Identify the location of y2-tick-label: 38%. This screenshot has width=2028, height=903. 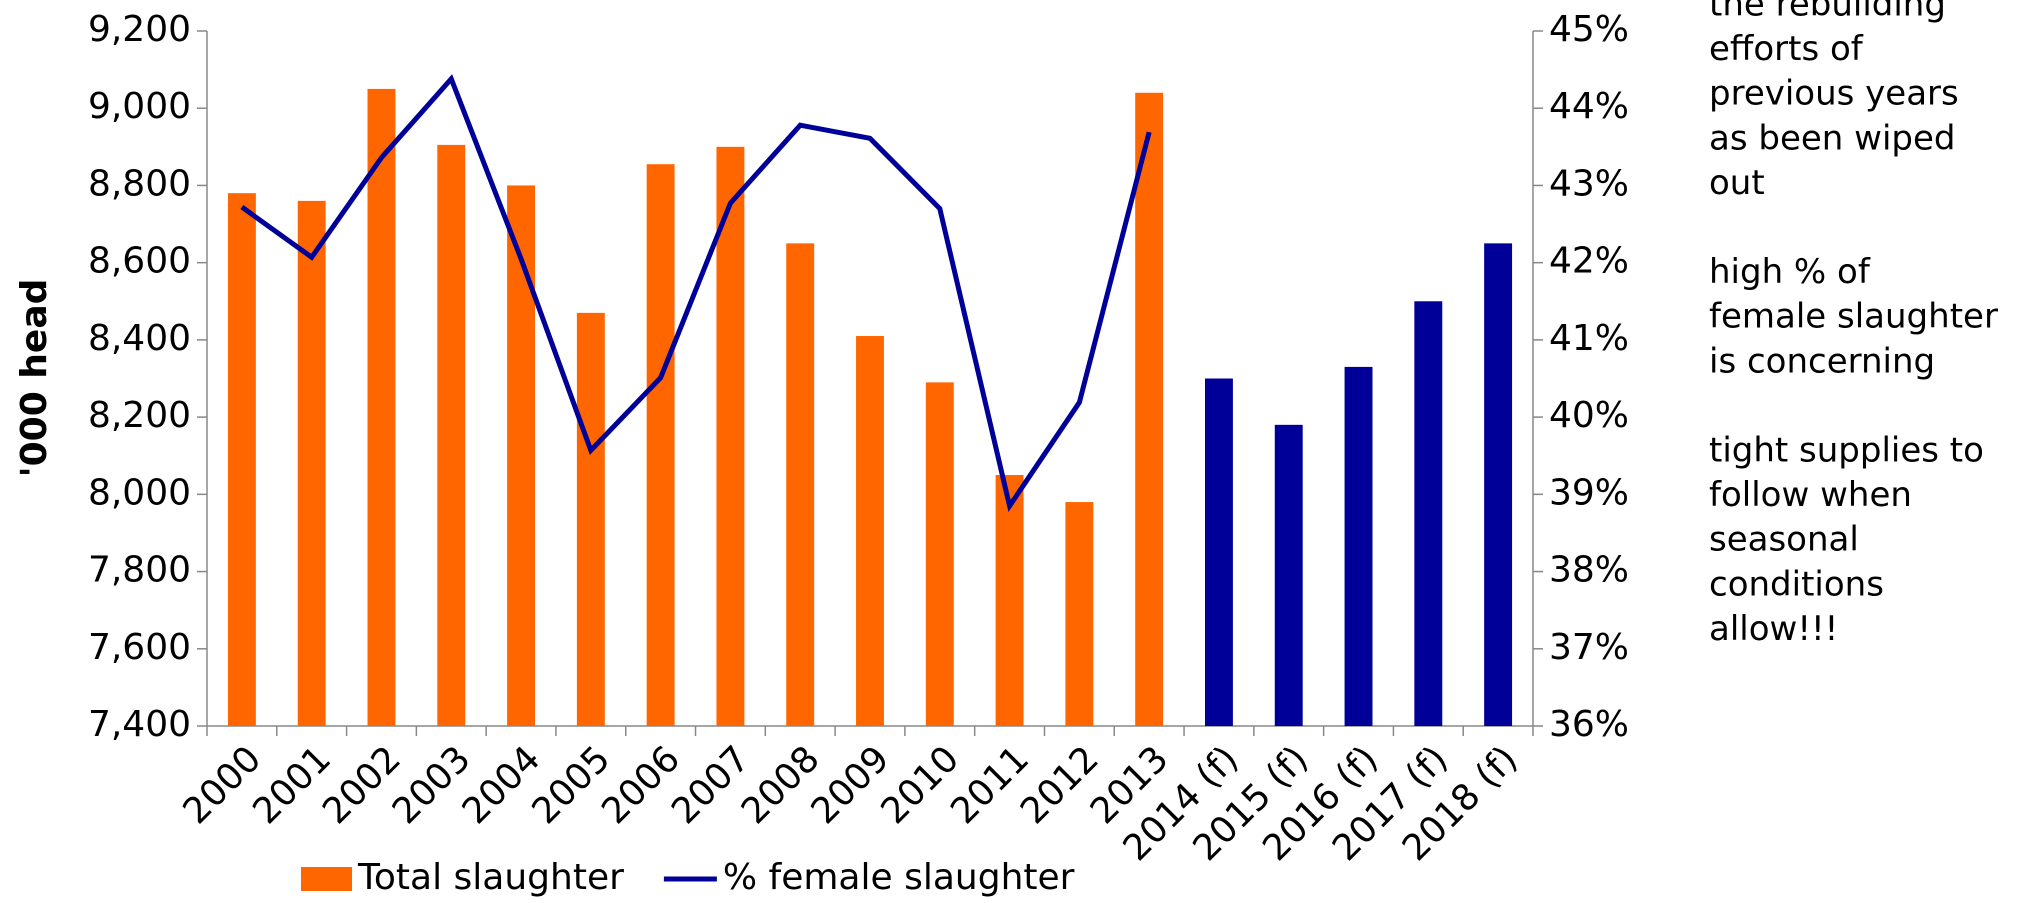
(1589, 570).